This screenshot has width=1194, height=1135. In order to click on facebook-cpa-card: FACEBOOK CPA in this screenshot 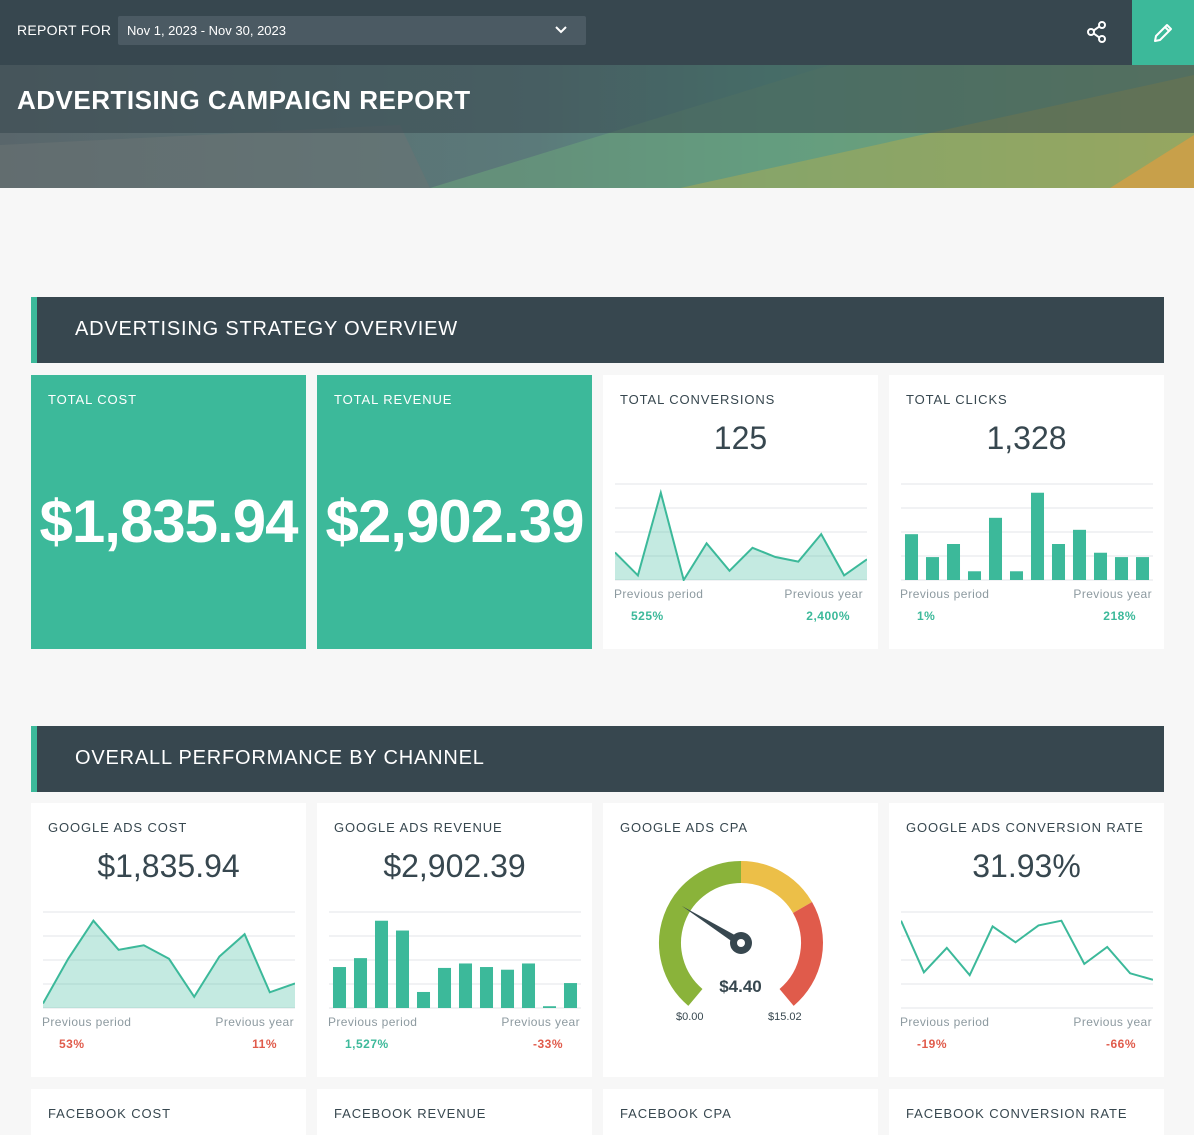, I will do `click(740, 1112)`.